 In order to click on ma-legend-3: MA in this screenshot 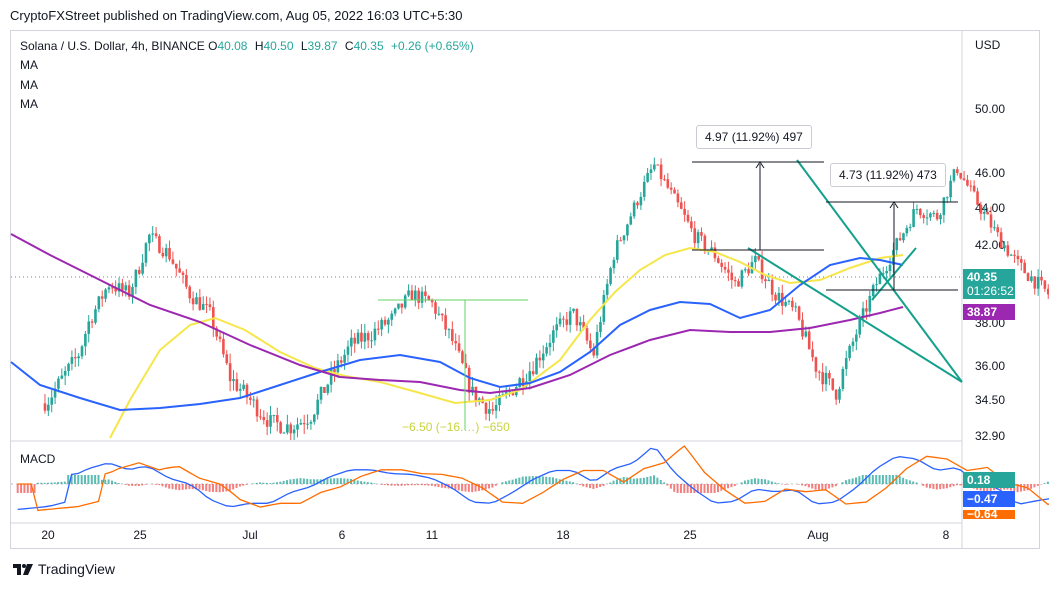, I will do `click(29, 104)`.